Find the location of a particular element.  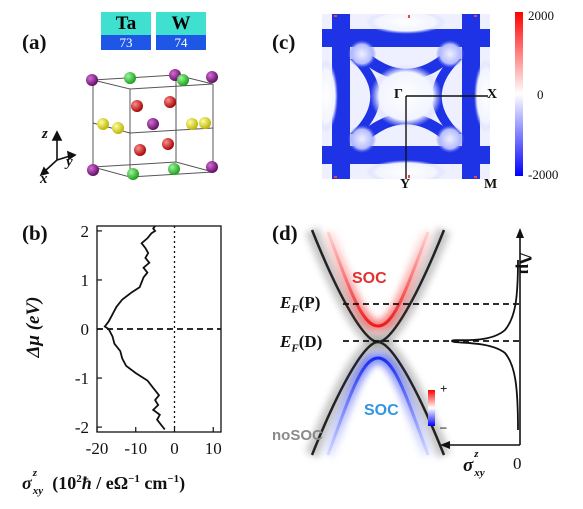

panel-b-label: (b) is located at coordinates (35, 233).